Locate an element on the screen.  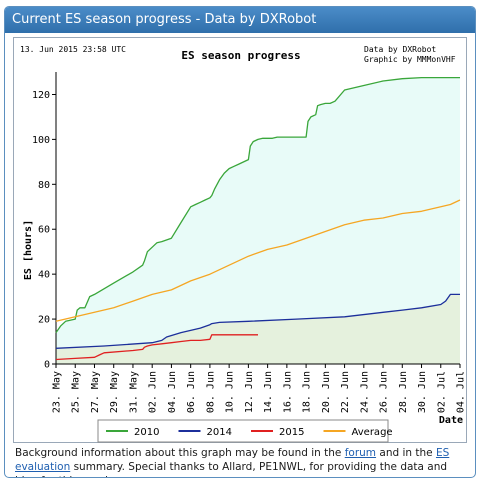
x-tick-label: 02. Jun is located at coordinates (153, 392).